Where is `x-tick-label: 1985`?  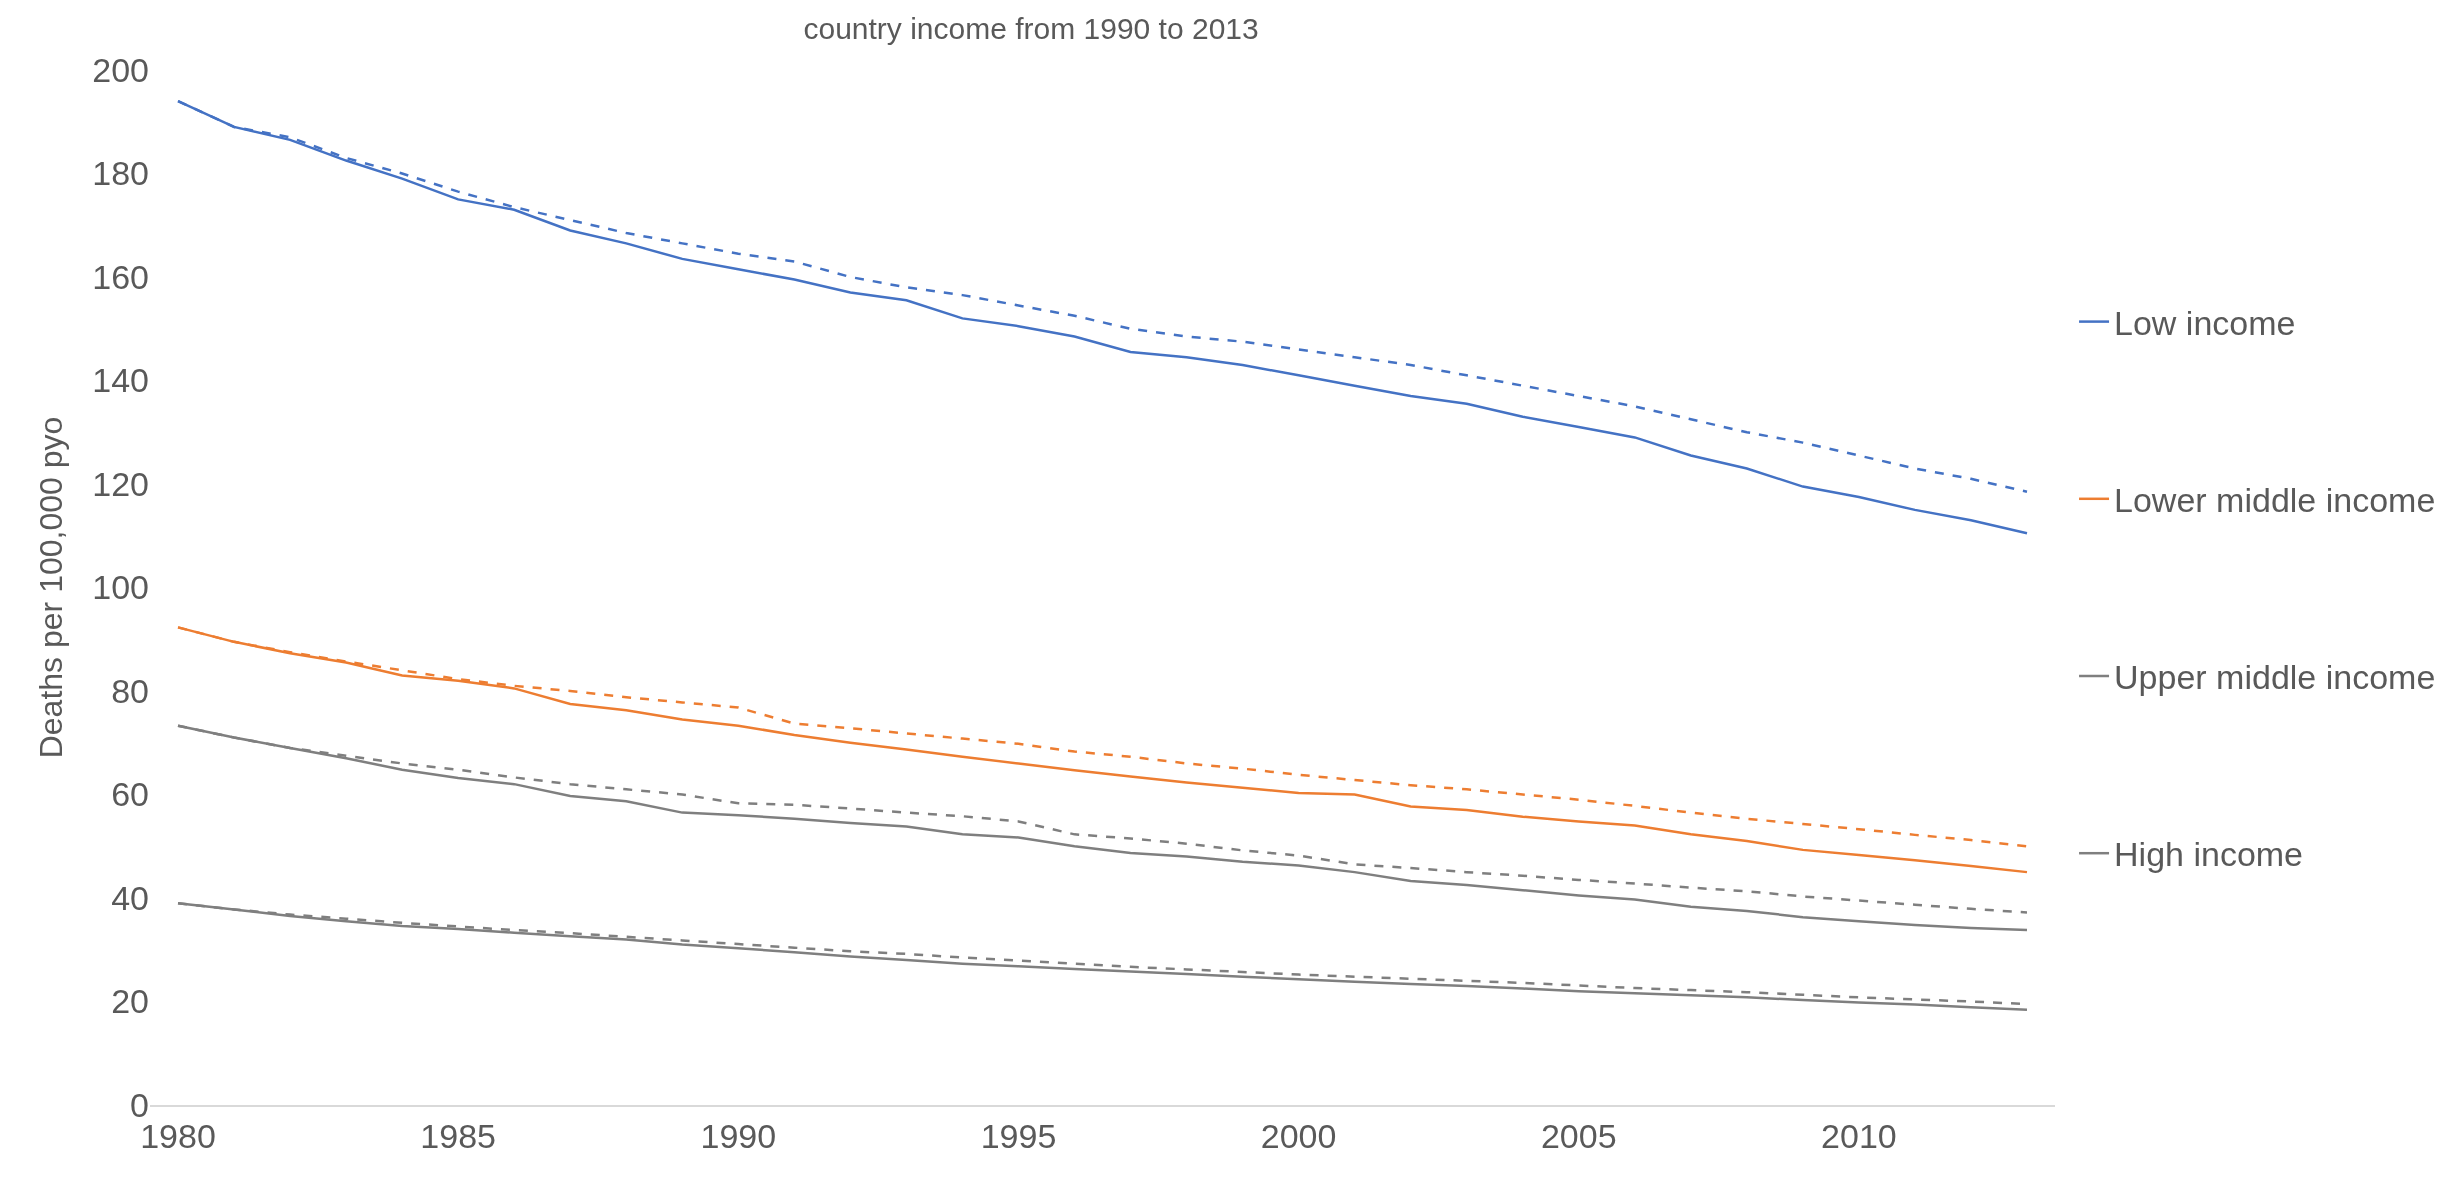
x-tick-label: 1985 is located at coordinates (458, 1135).